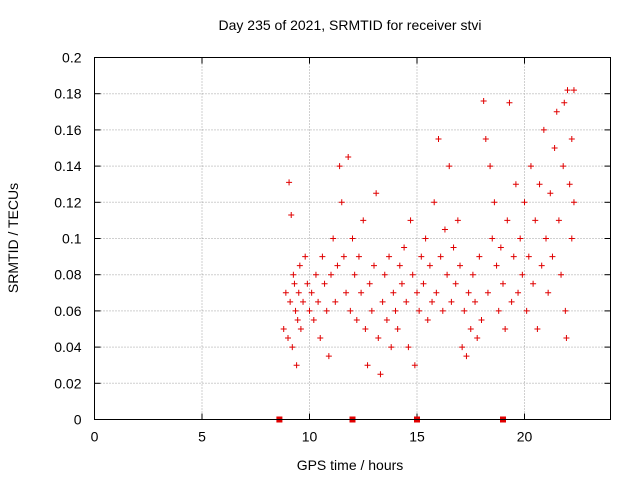 Image resolution: width=640 pixels, height=480 pixels. What do you see at coordinates (67, 275) in the screenshot?
I see `y-tick-label: 0.08` at bounding box center [67, 275].